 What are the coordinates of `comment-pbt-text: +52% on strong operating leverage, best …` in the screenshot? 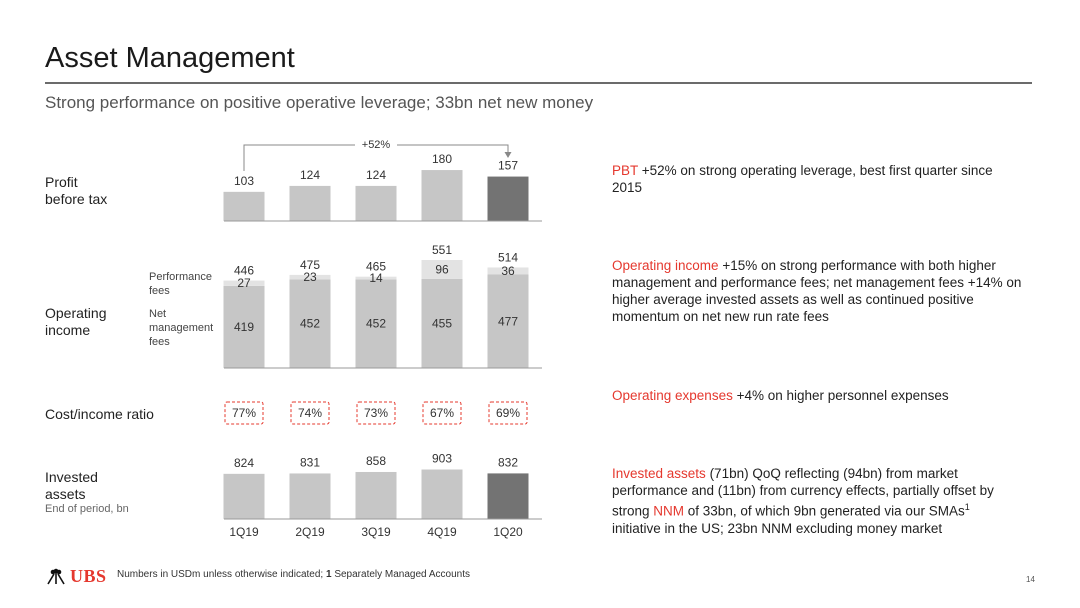 It's located at (802, 179).